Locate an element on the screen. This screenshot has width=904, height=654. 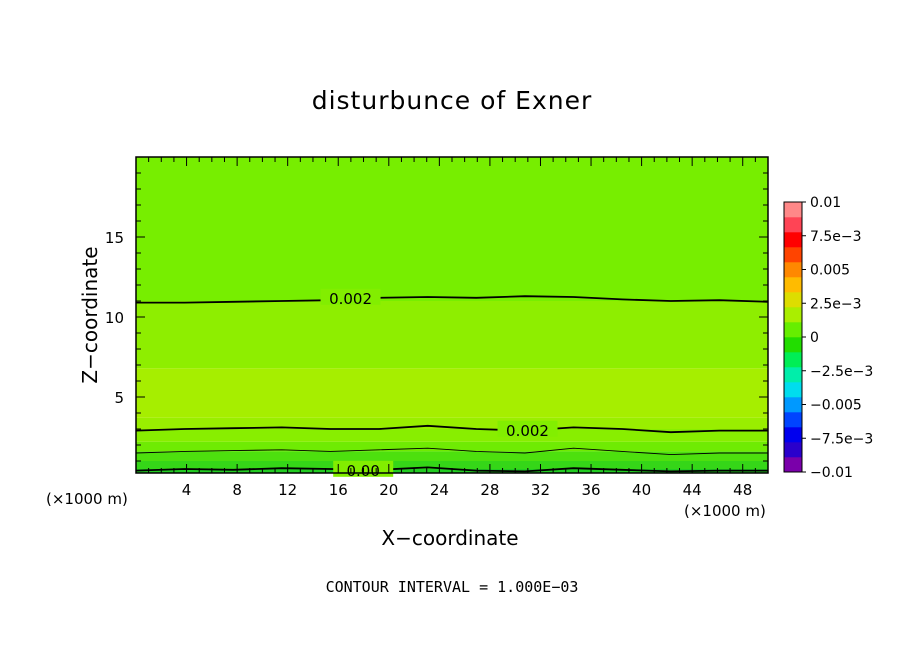
x-tick-label: 4 is located at coordinates (187, 490).